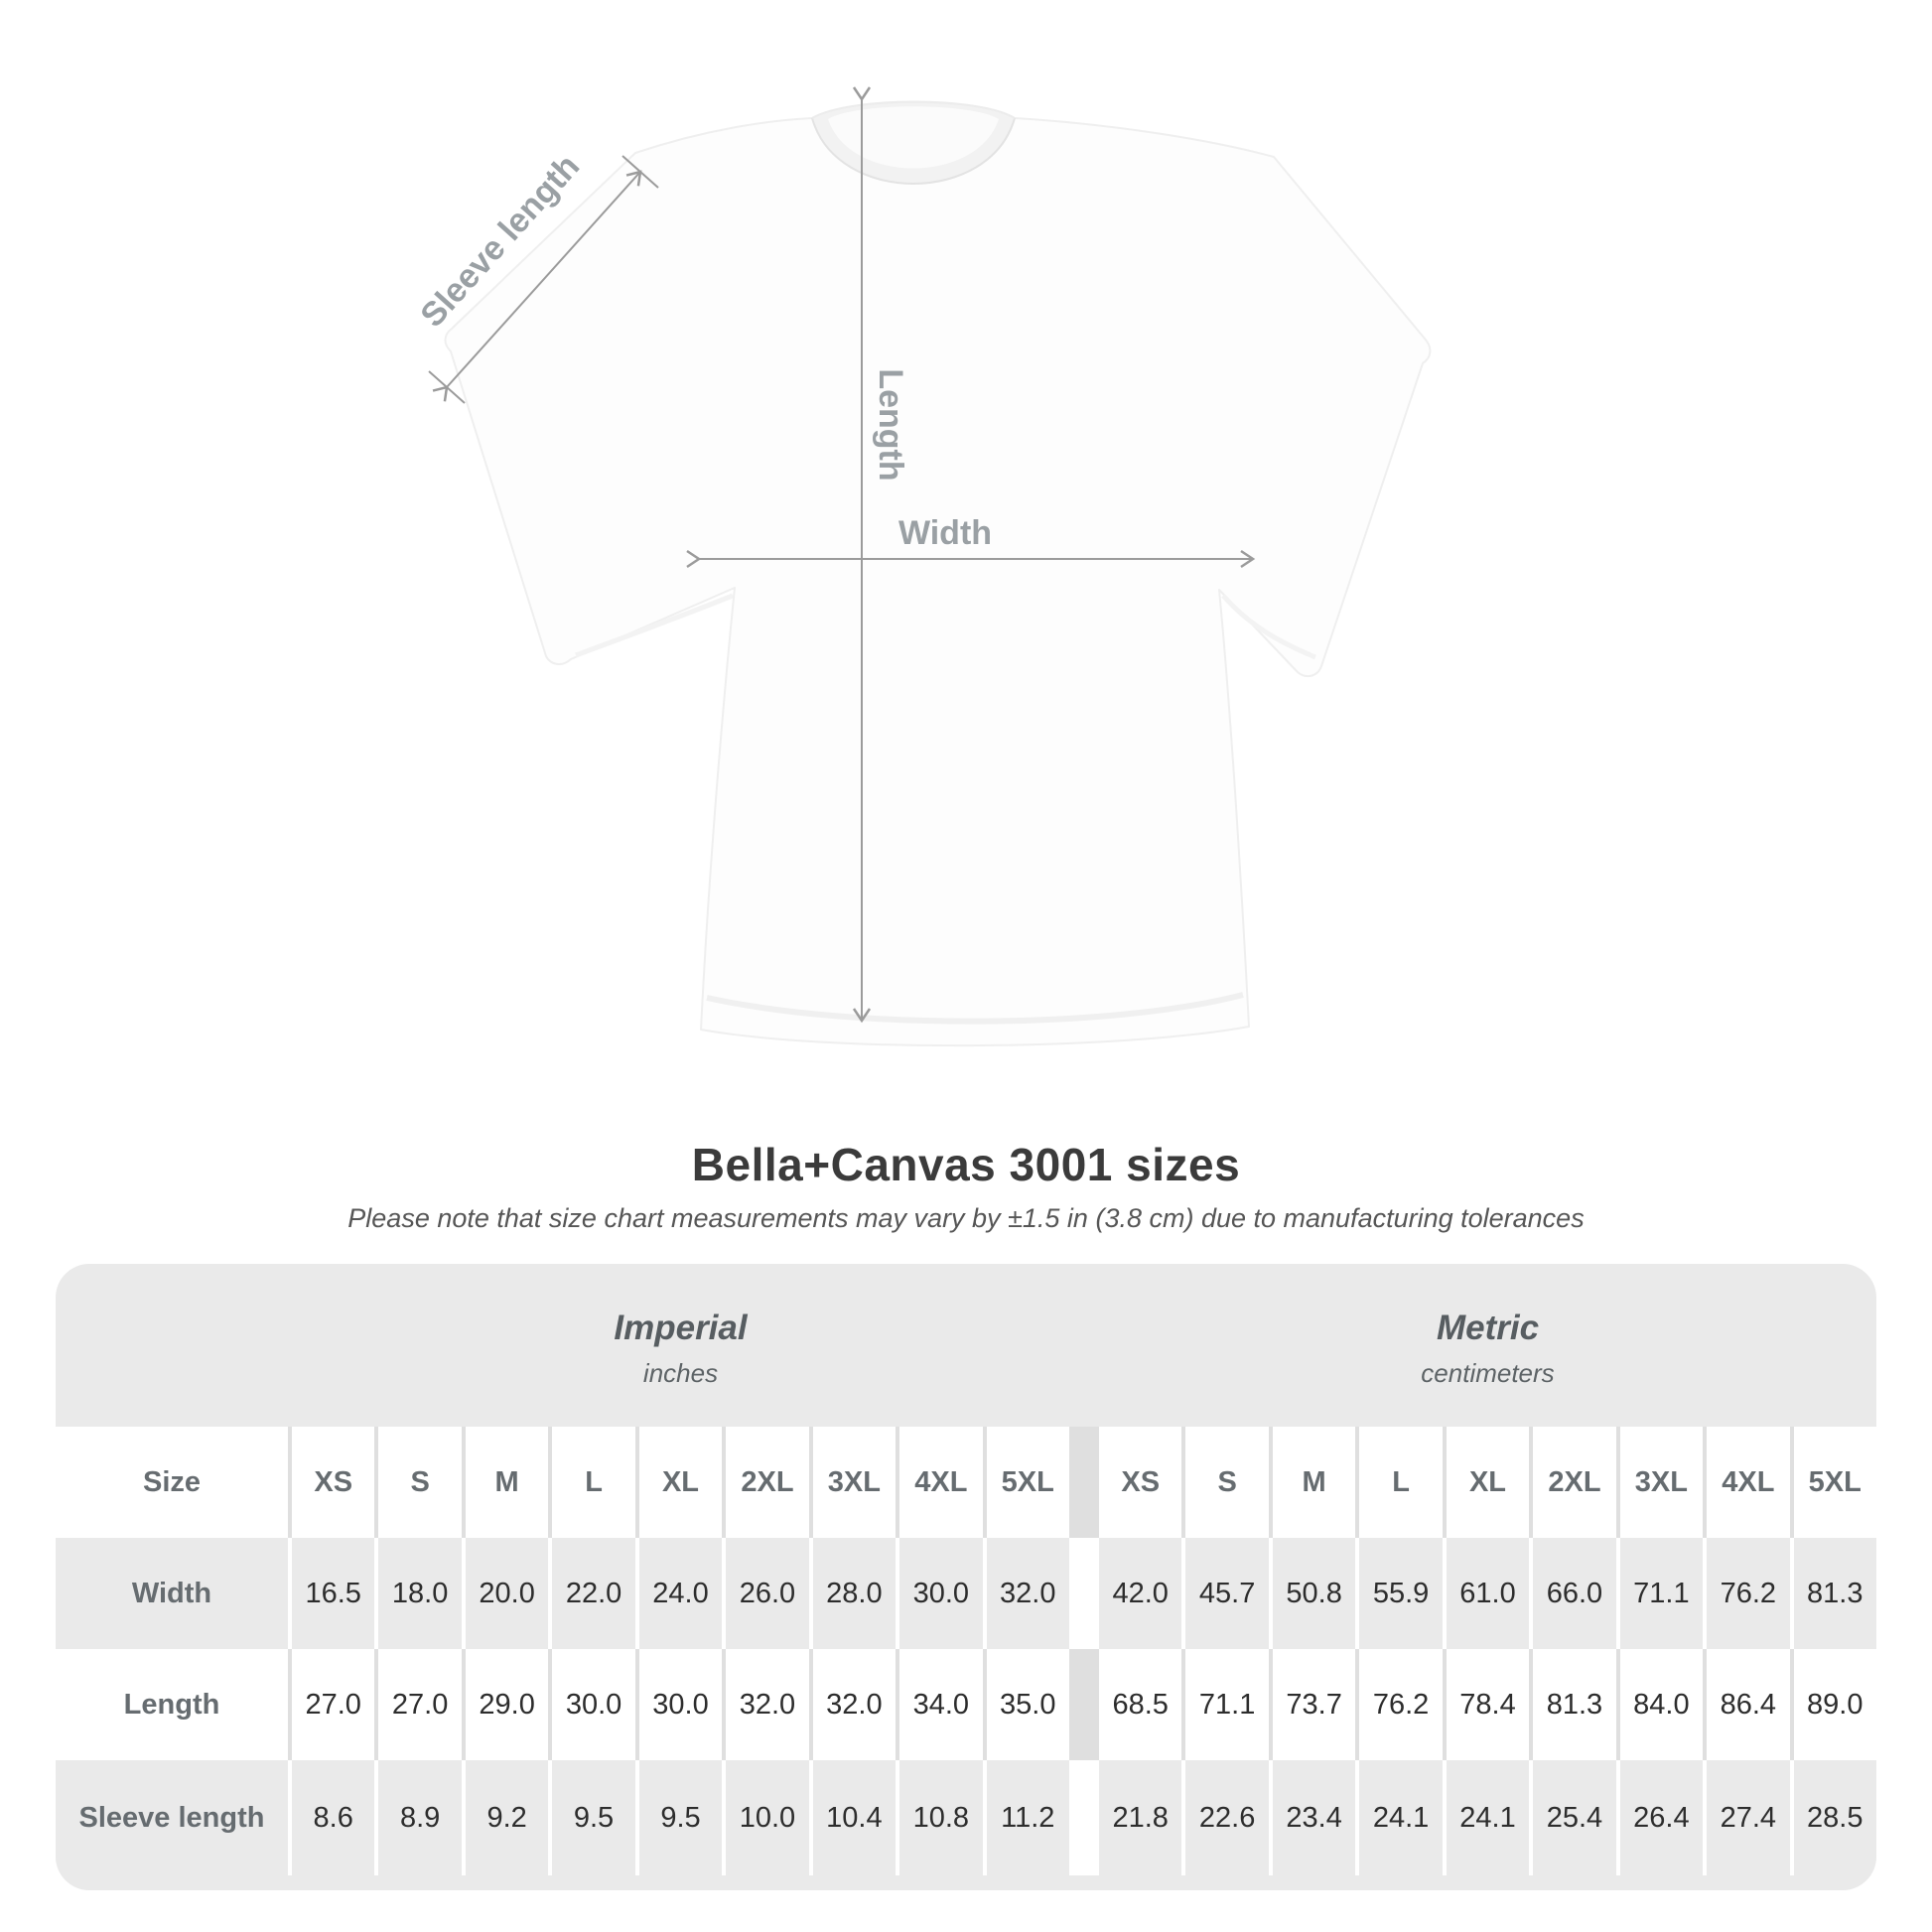  What do you see at coordinates (854, 1705) in the screenshot?
I see `length-imperial-3xl: 32.0` at bounding box center [854, 1705].